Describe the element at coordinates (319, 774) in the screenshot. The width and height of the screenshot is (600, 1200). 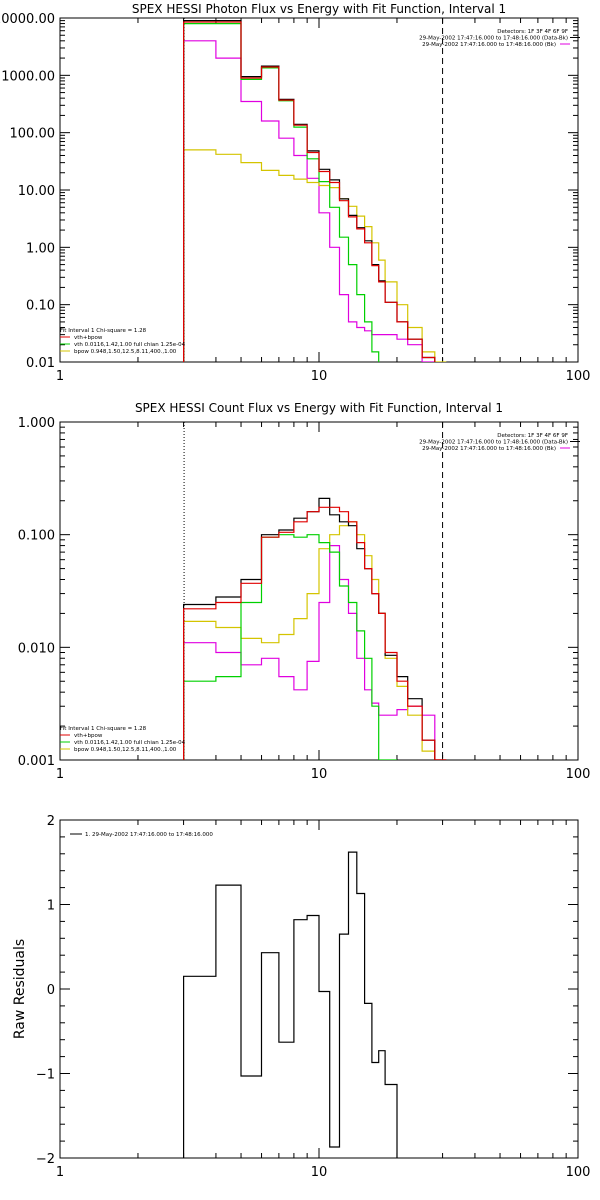
I see `panel-2-xtick-label: 10` at that location.